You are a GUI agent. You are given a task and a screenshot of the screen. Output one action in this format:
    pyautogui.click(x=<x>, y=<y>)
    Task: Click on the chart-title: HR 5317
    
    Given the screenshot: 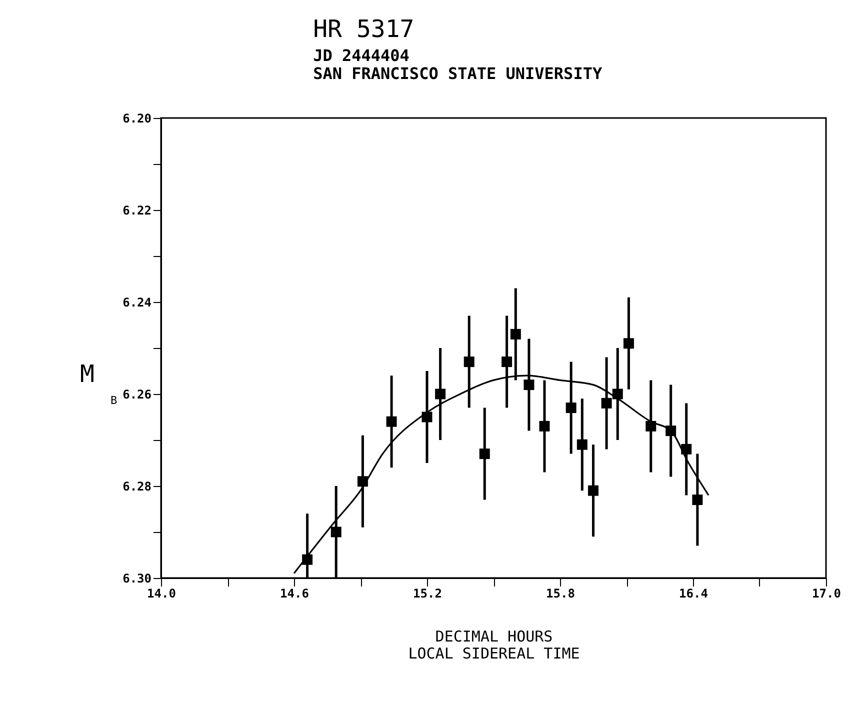 What is the action you would take?
    pyautogui.click(x=363, y=29)
    